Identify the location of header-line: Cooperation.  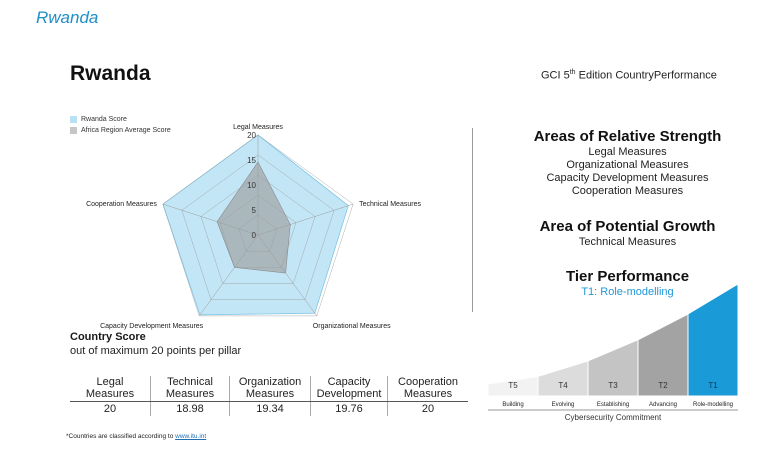
(428, 382).